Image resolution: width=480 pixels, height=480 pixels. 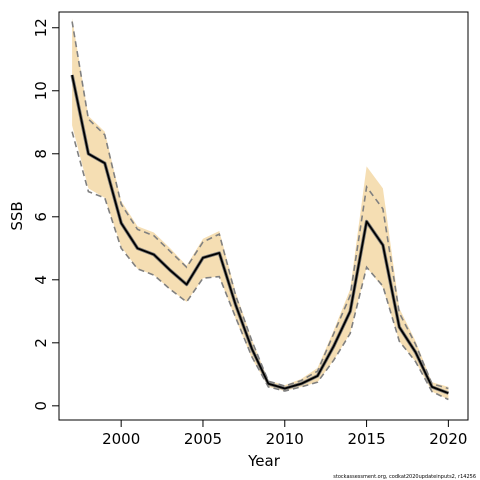 I want to click on x-axis: 2000 2005 2010 2015 2020, so click(x=284, y=434).